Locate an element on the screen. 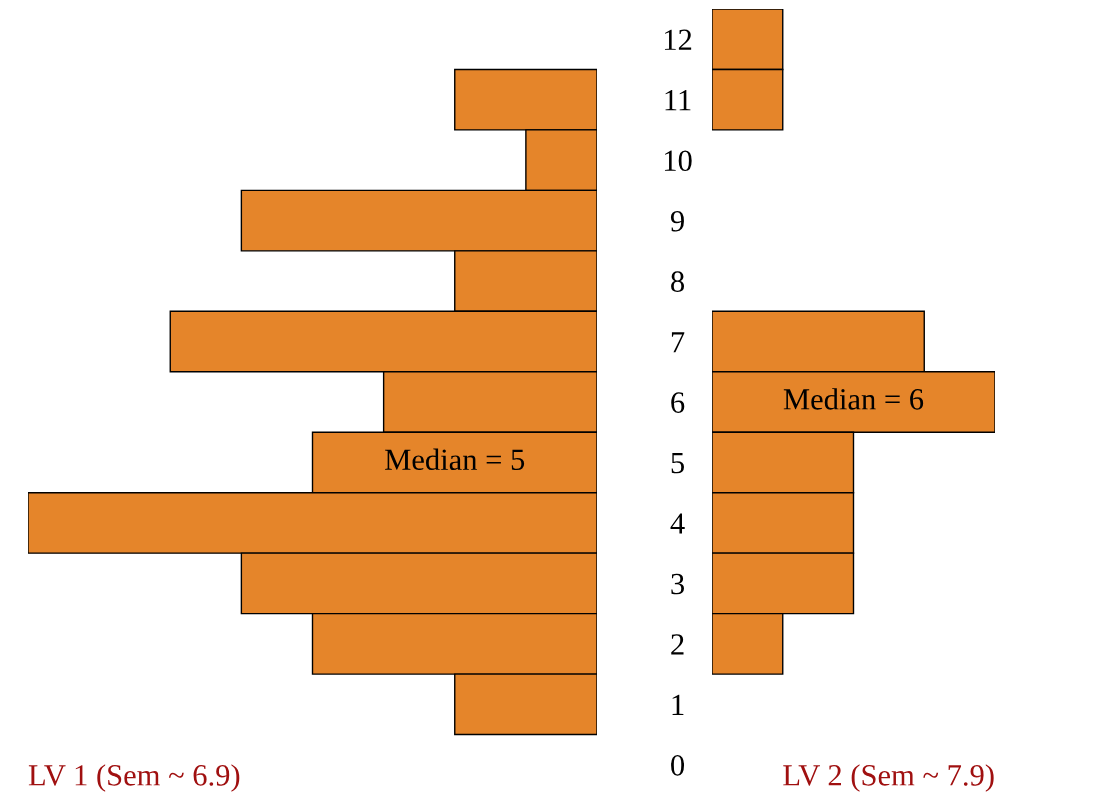 The image size is (1102, 795). y-tick-label: 5 is located at coordinates (677, 463).